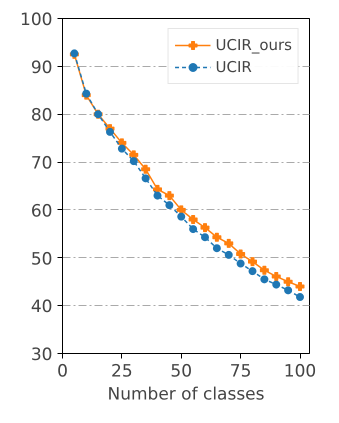  Describe the element at coordinates (41, 259) in the screenshot. I see `y-tick-label: 50` at that location.